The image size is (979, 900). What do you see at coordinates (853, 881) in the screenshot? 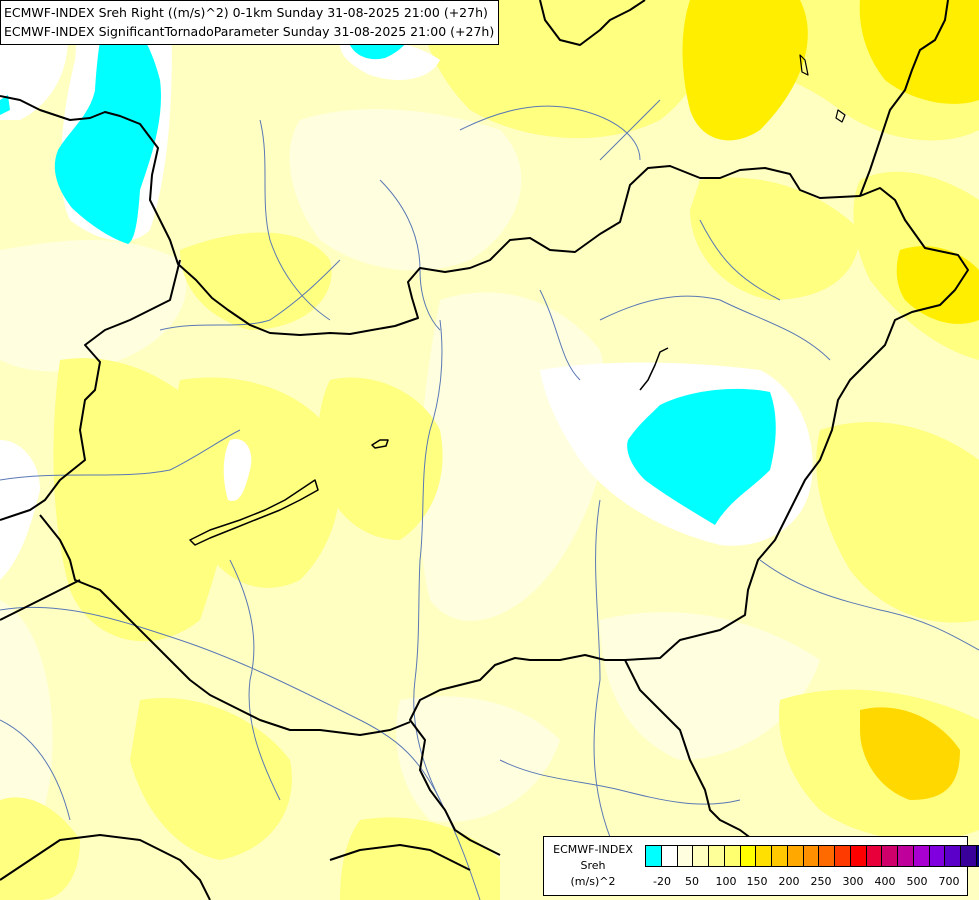
I see `legend-tick-label: 300` at bounding box center [853, 881].